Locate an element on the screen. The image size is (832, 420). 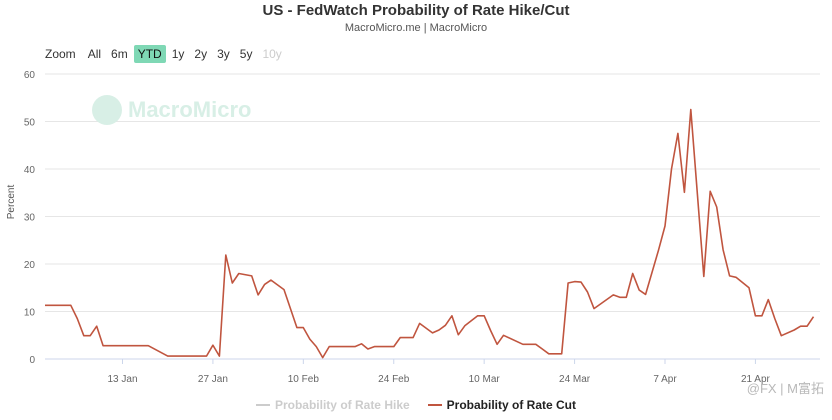
legend-swatch-rate-cut is located at coordinates (434, 405).